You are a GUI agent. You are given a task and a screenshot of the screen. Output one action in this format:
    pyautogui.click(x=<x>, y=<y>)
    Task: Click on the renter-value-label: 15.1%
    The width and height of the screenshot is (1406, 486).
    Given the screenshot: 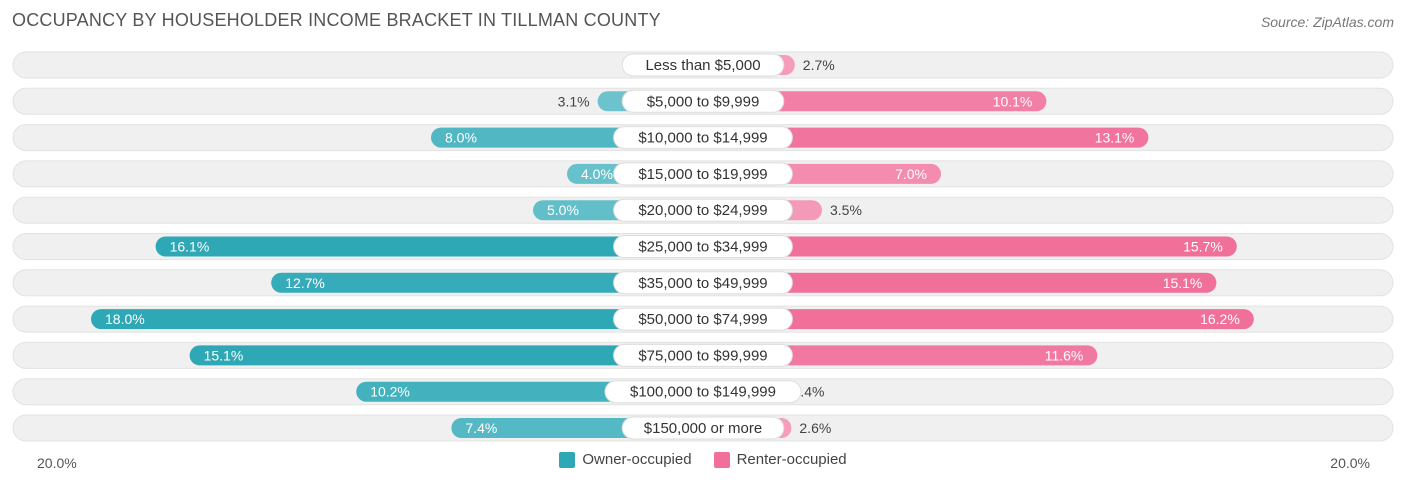 What is the action you would take?
    pyautogui.click(x=1183, y=283)
    